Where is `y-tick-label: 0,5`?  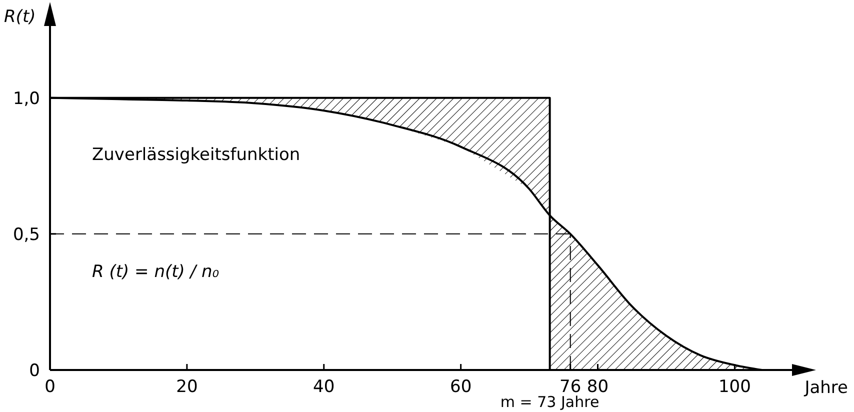
y-tick-label: 0,5 is located at coordinates (26, 234).